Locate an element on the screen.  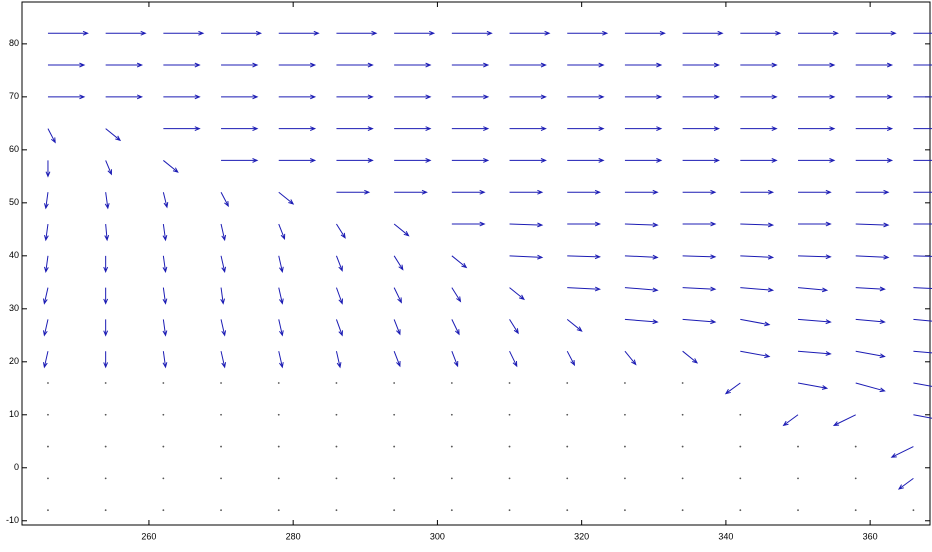
x-tick-label: 260 is located at coordinates (148, 536).